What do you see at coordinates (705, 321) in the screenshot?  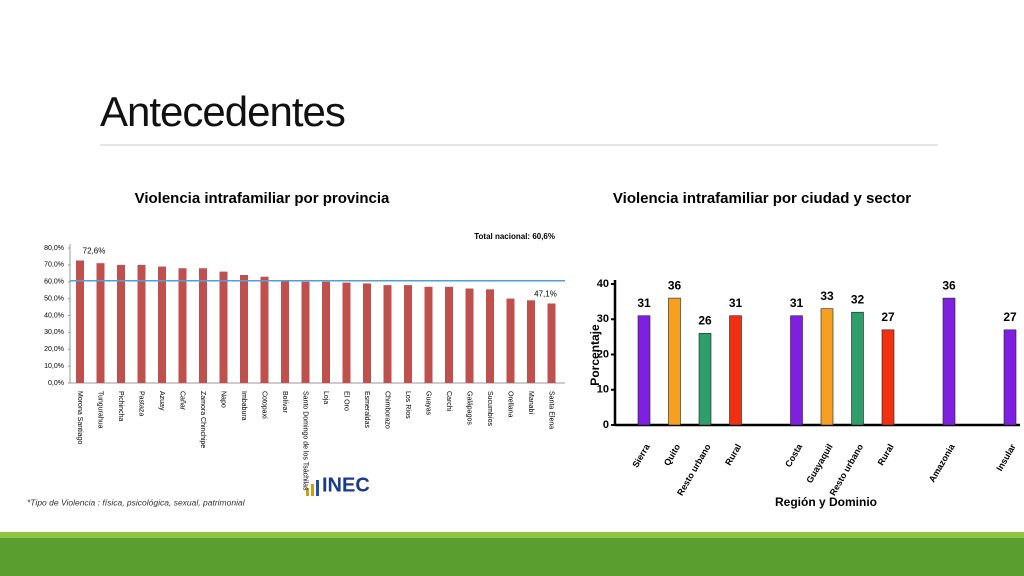 I see `data-label: 26` at bounding box center [705, 321].